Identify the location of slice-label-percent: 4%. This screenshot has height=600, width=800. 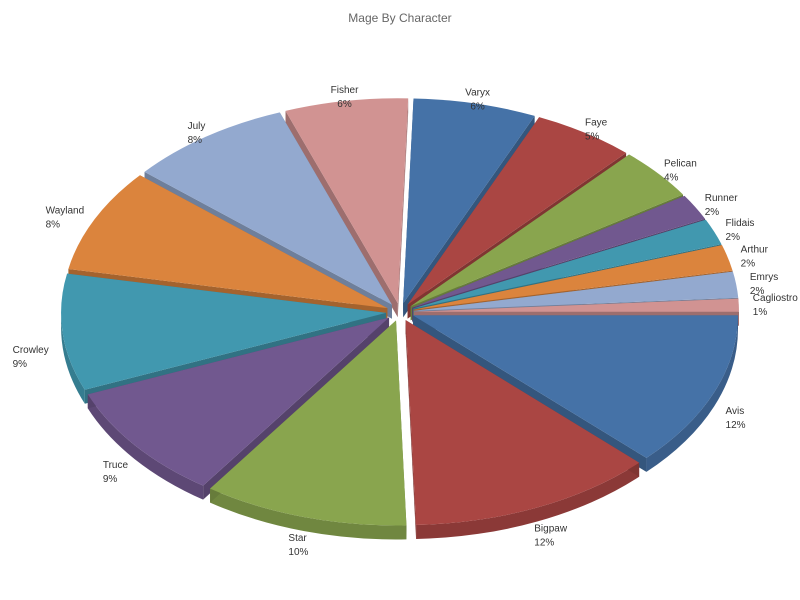
(671, 178).